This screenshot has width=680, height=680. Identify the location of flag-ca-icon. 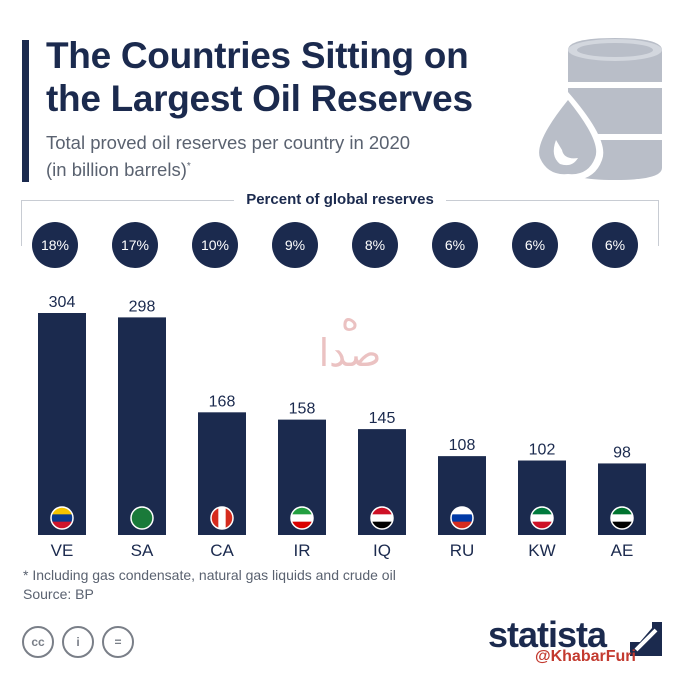
(222, 518).